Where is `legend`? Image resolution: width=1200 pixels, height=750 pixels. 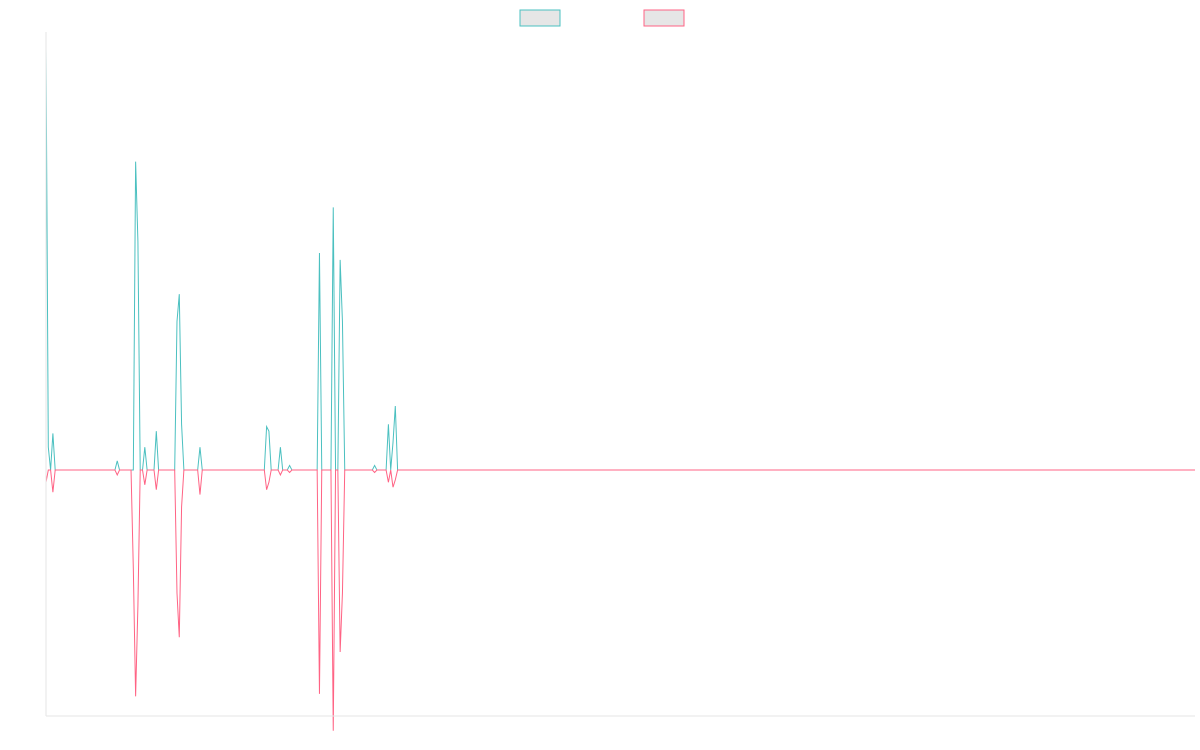 legend is located at coordinates (602, 18).